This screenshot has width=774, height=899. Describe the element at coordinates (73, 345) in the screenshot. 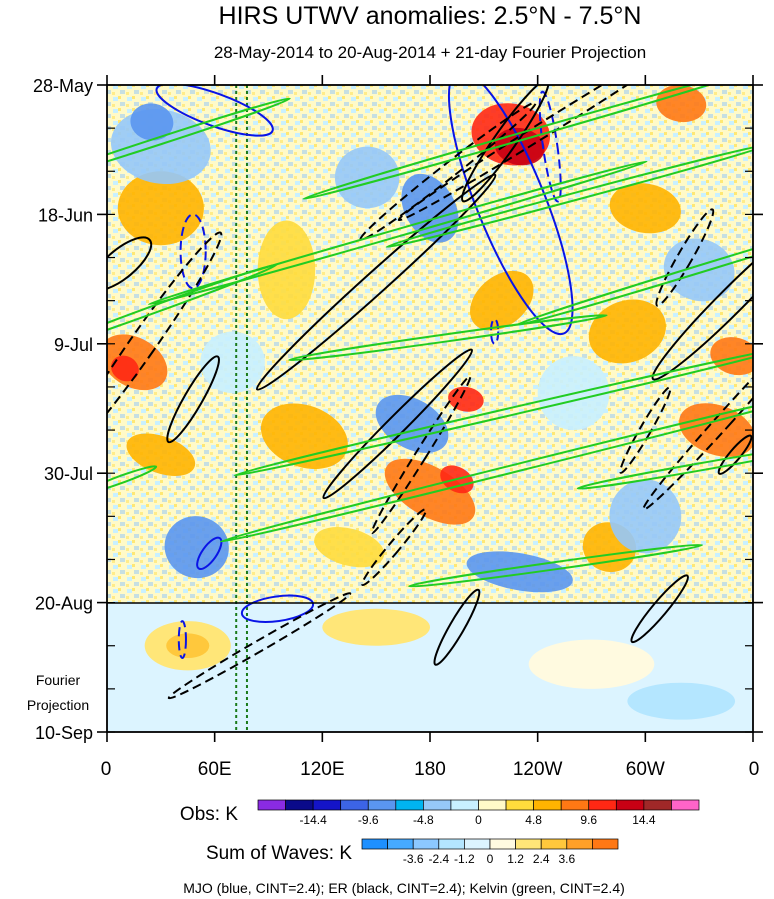

I see `y-tick-label-2: 9-Jul` at that location.